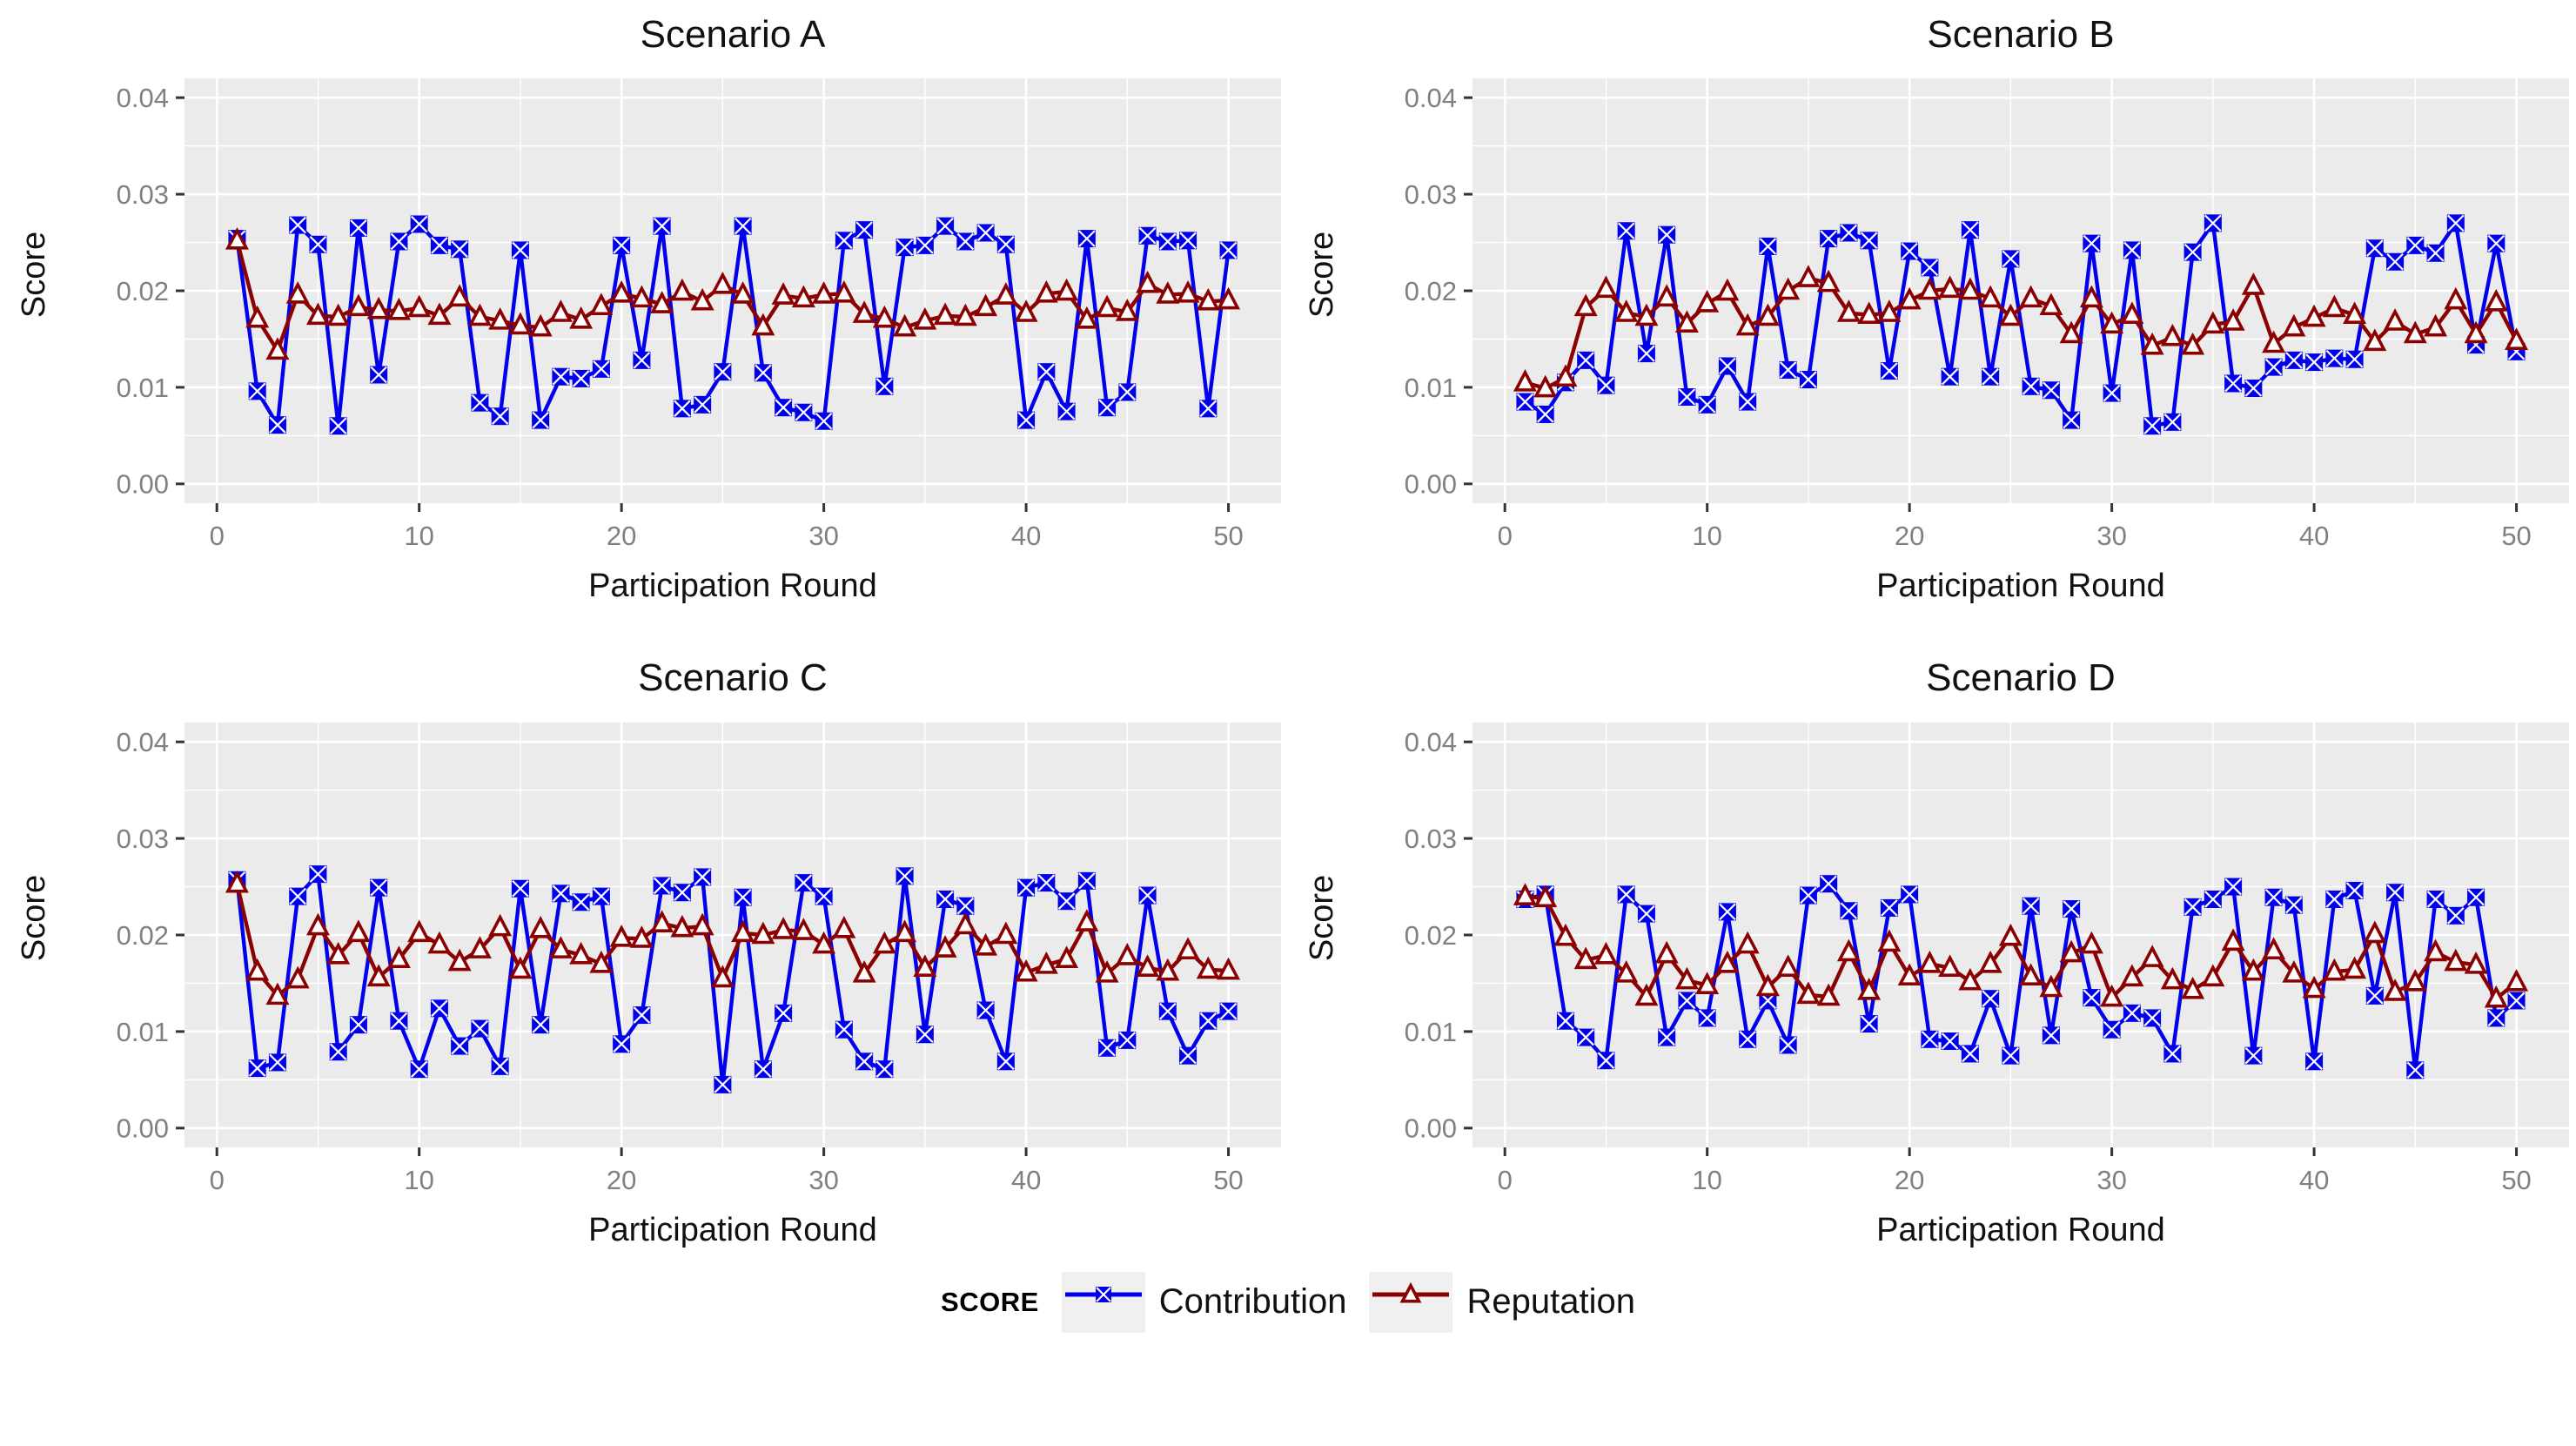 Image resolution: width=2576 pixels, height=1446 pixels. Describe the element at coordinates (733, 678) in the screenshot. I see `panel-title-scenario-c: Scenario C` at that location.